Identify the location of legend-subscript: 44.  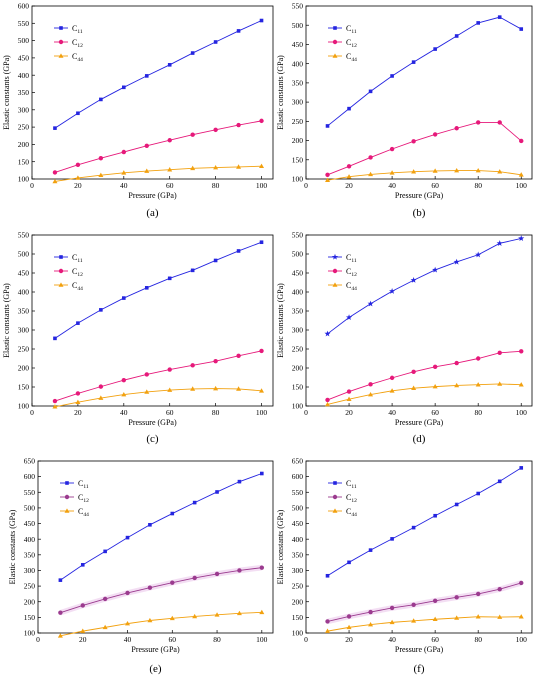
(354, 289).